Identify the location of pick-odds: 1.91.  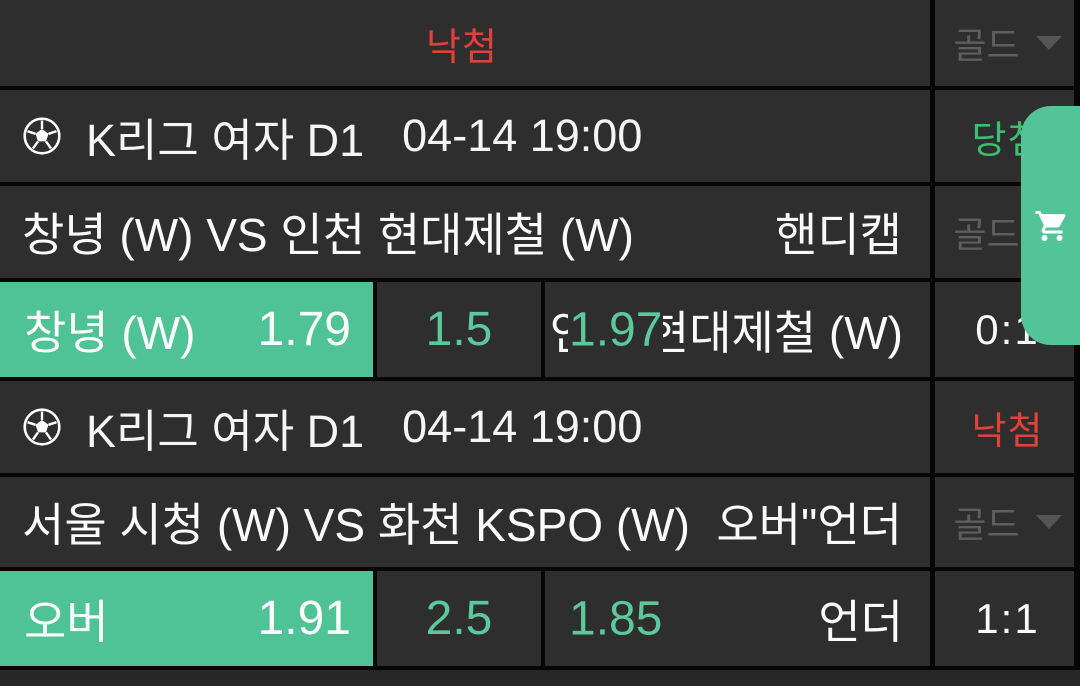
(304, 618).